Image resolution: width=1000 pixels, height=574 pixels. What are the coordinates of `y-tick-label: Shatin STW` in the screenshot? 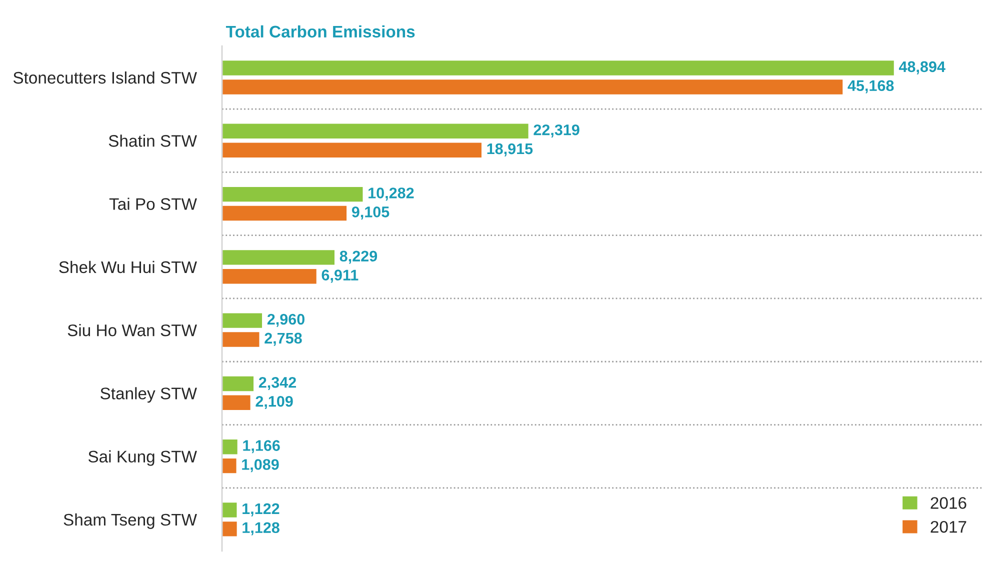 It's located at (152, 140).